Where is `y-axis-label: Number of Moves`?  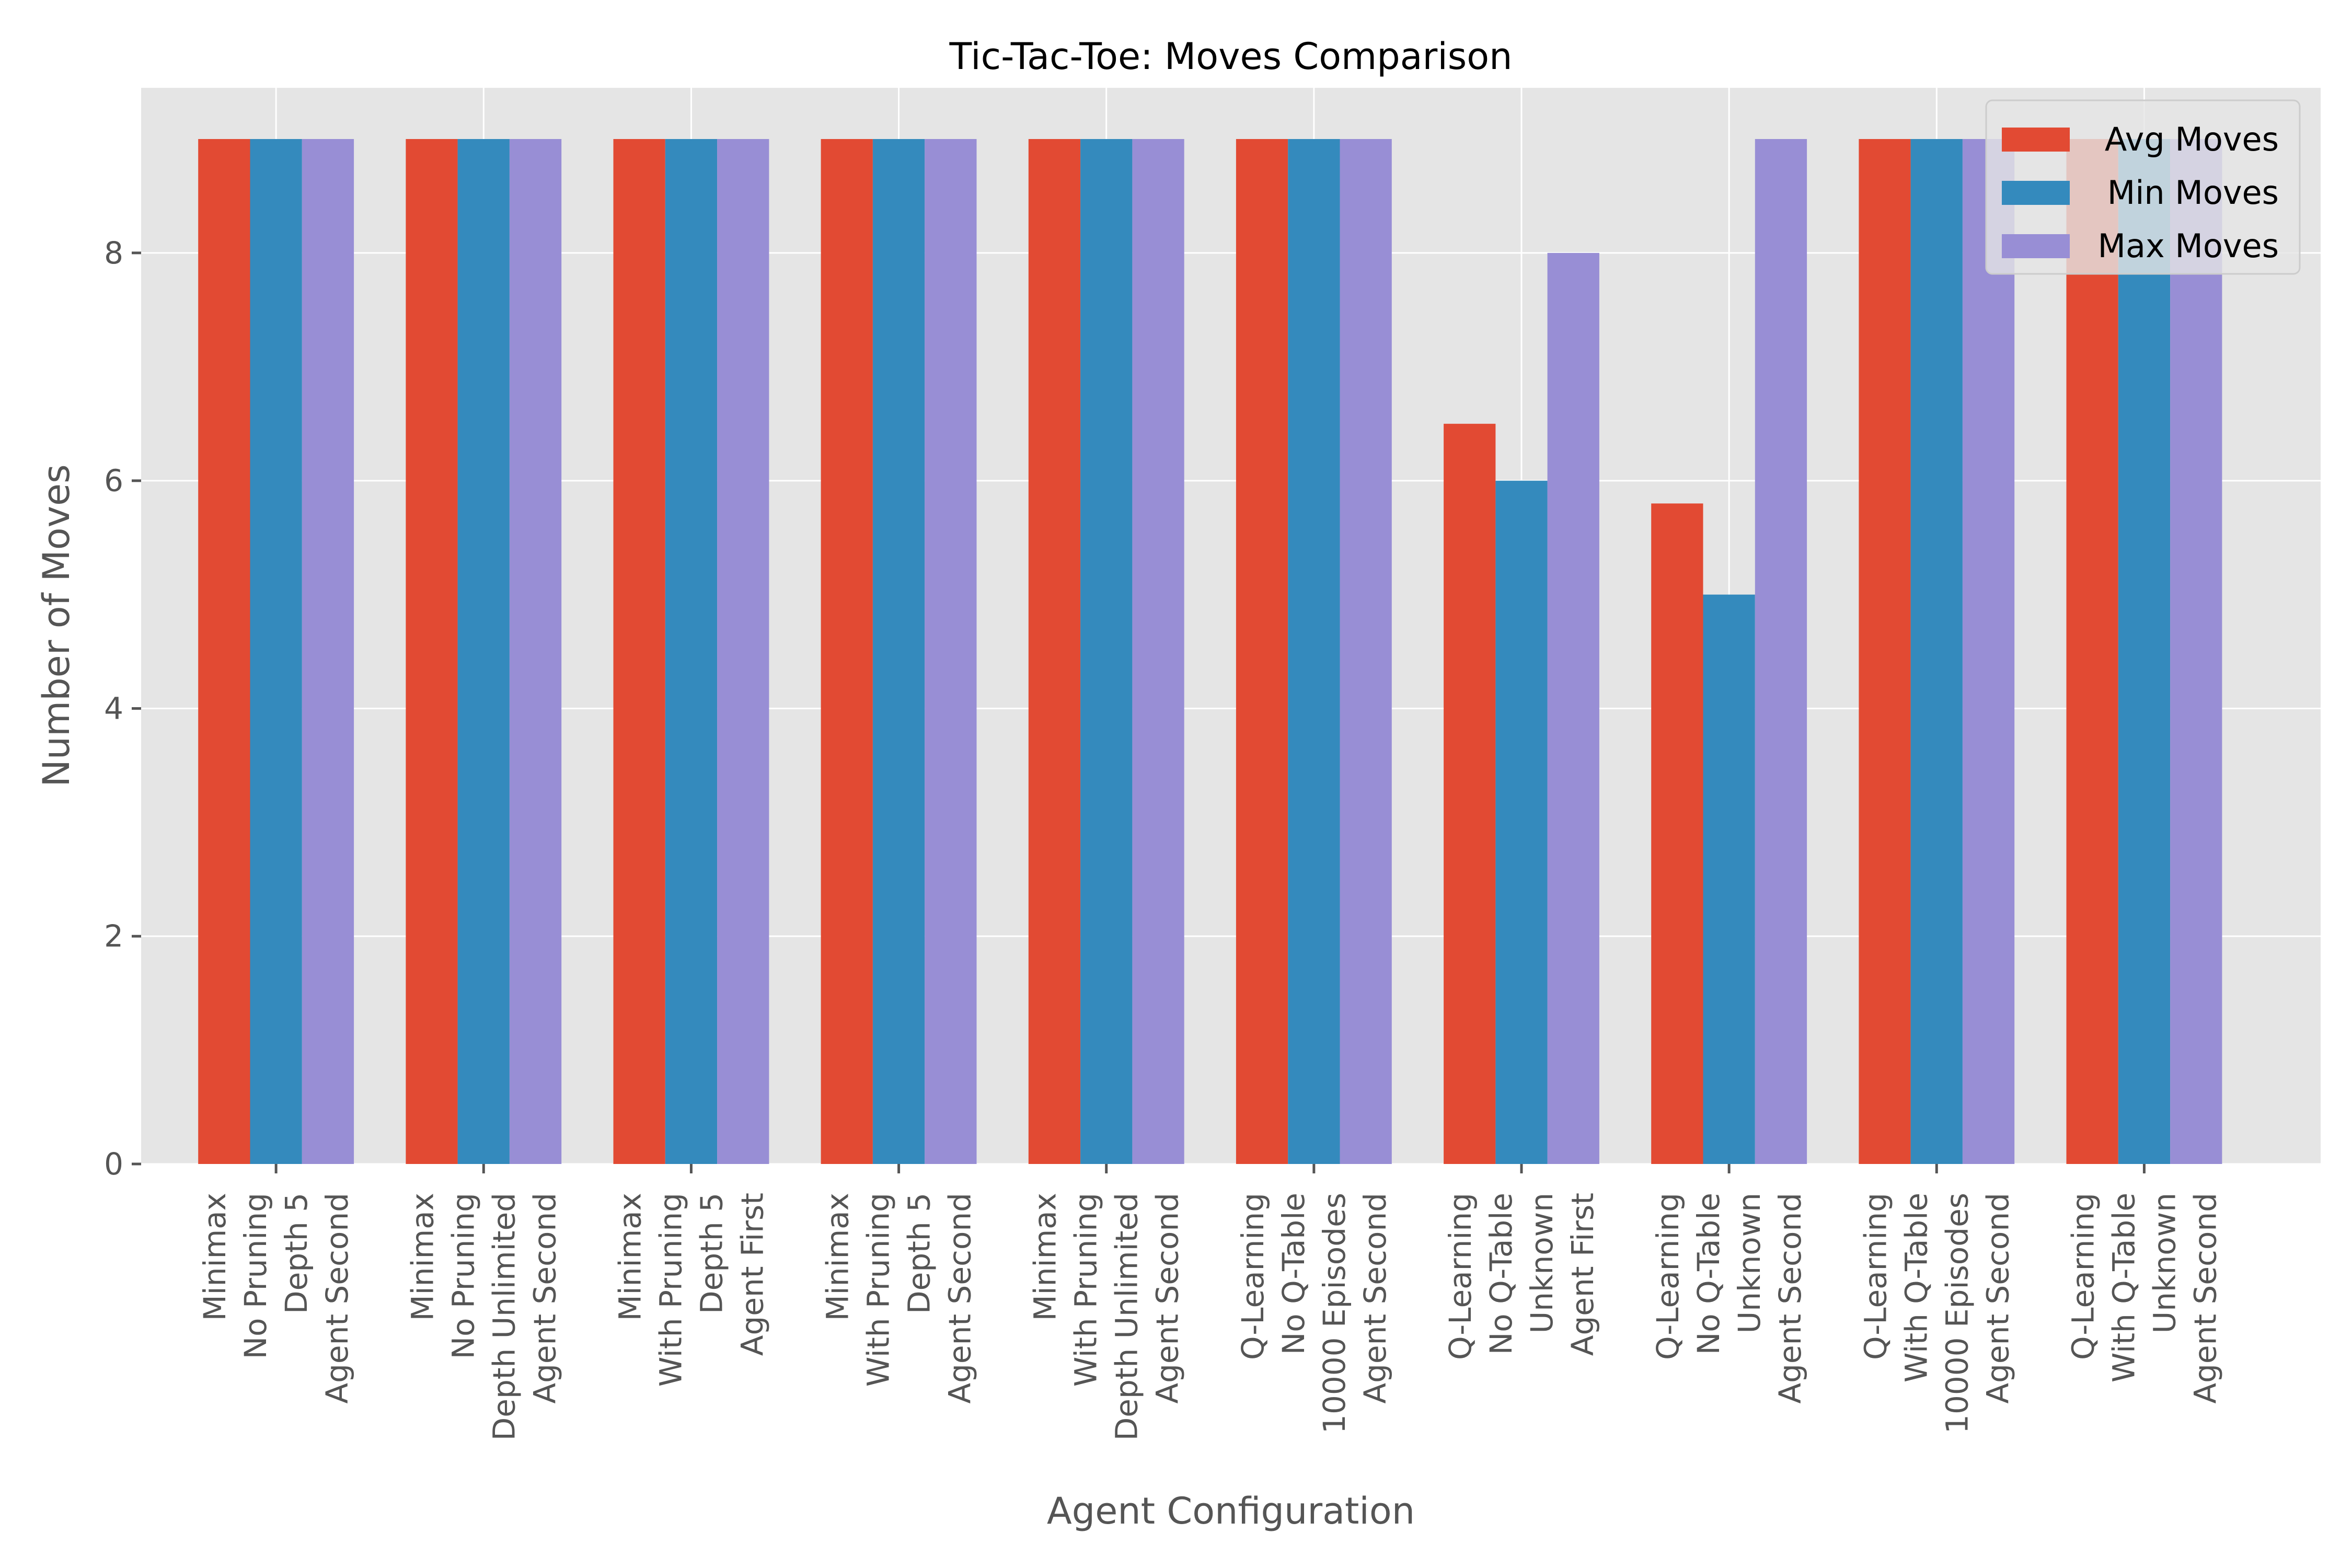
y-axis-label: Number of Moves is located at coordinates (56, 625).